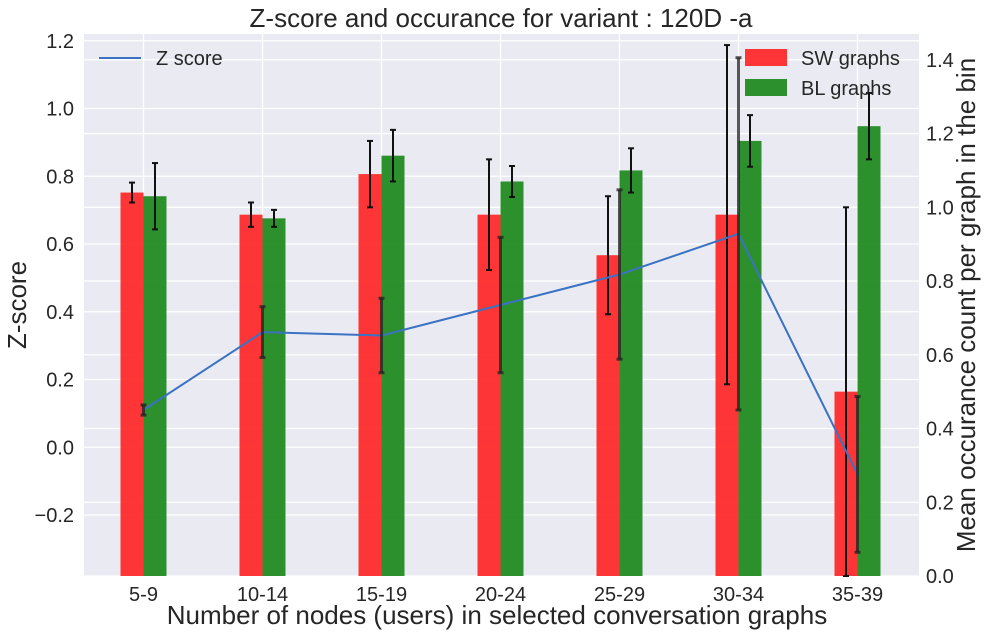  I want to click on legend-right: SW graphs BL graphs, so click(822, 74).